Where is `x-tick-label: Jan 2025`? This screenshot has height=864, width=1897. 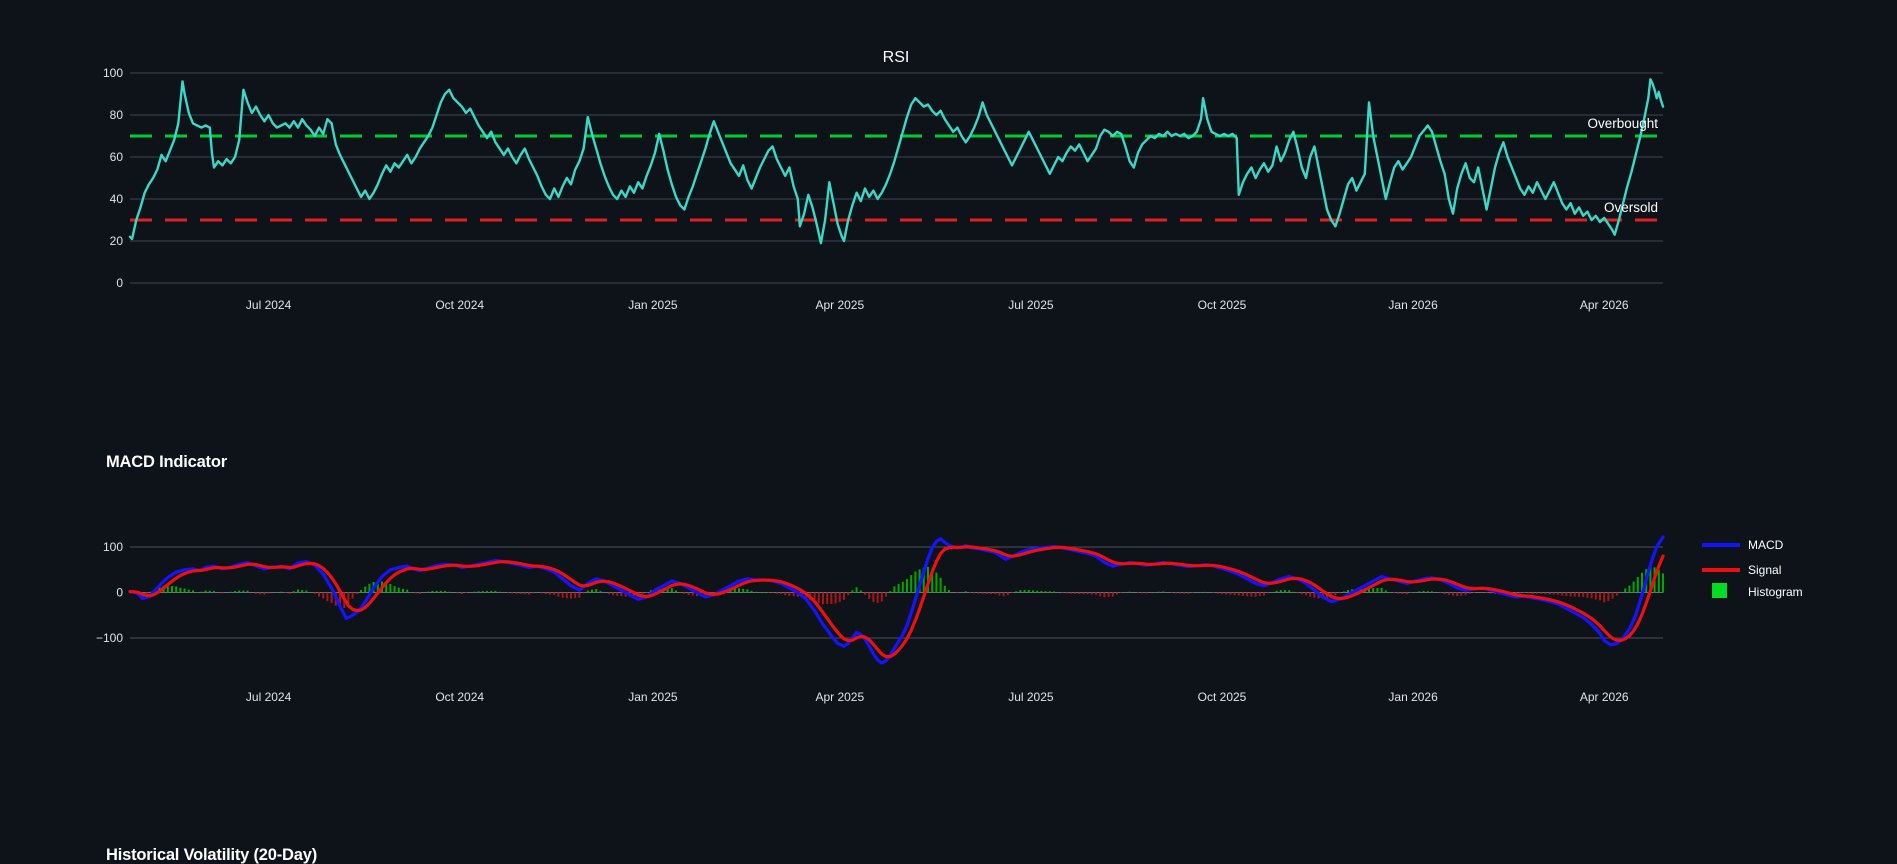
x-tick-label: Jan 2025 is located at coordinates (653, 697).